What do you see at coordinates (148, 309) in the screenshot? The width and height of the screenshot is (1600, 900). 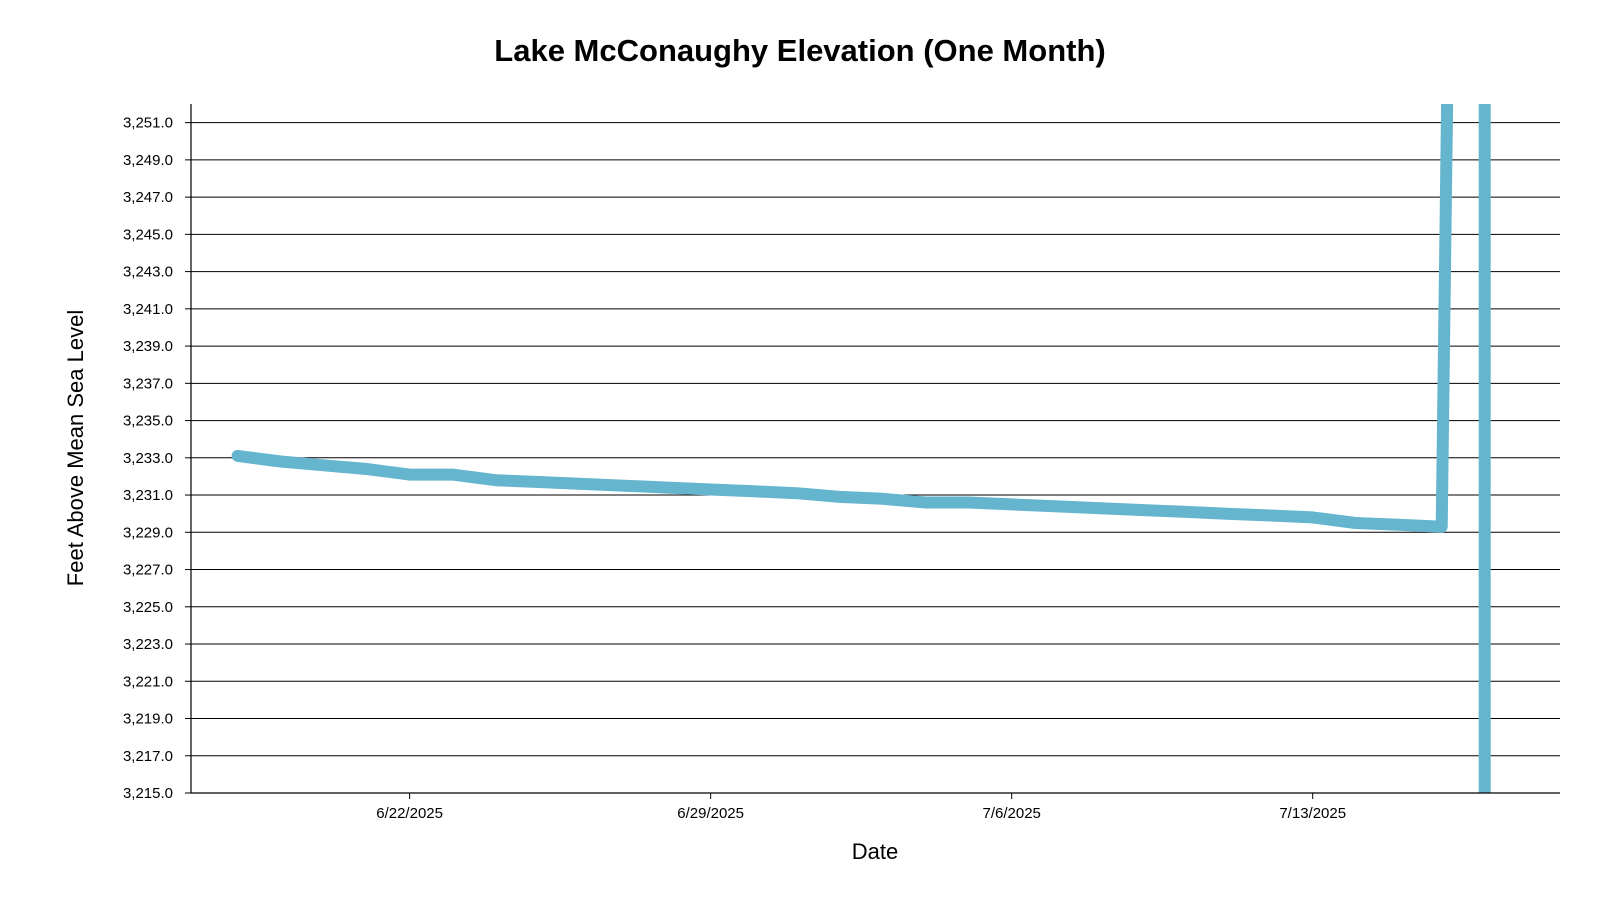 I see `y-tick-label: 3,241.0` at bounding box center [148, 309].